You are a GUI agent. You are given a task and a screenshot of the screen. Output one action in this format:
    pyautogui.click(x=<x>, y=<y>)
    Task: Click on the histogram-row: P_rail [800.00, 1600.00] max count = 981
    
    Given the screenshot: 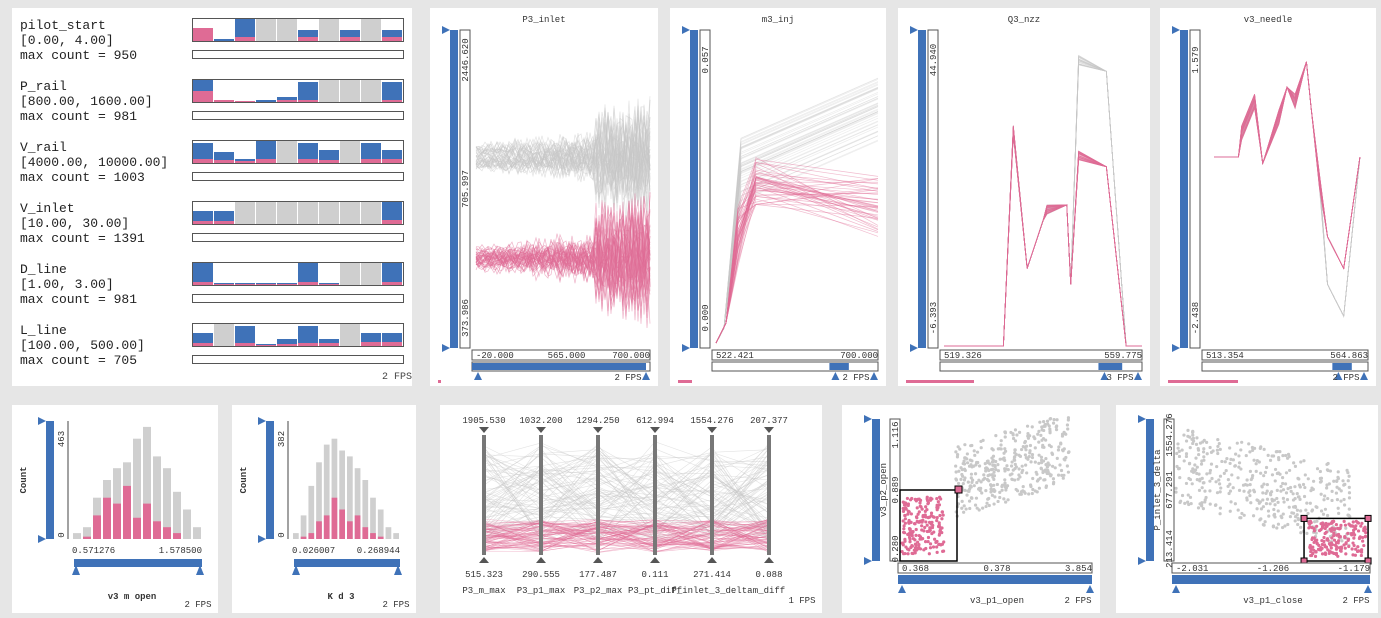 What is the action you would take?
    pyautogui.click(x=212, y=109)
    